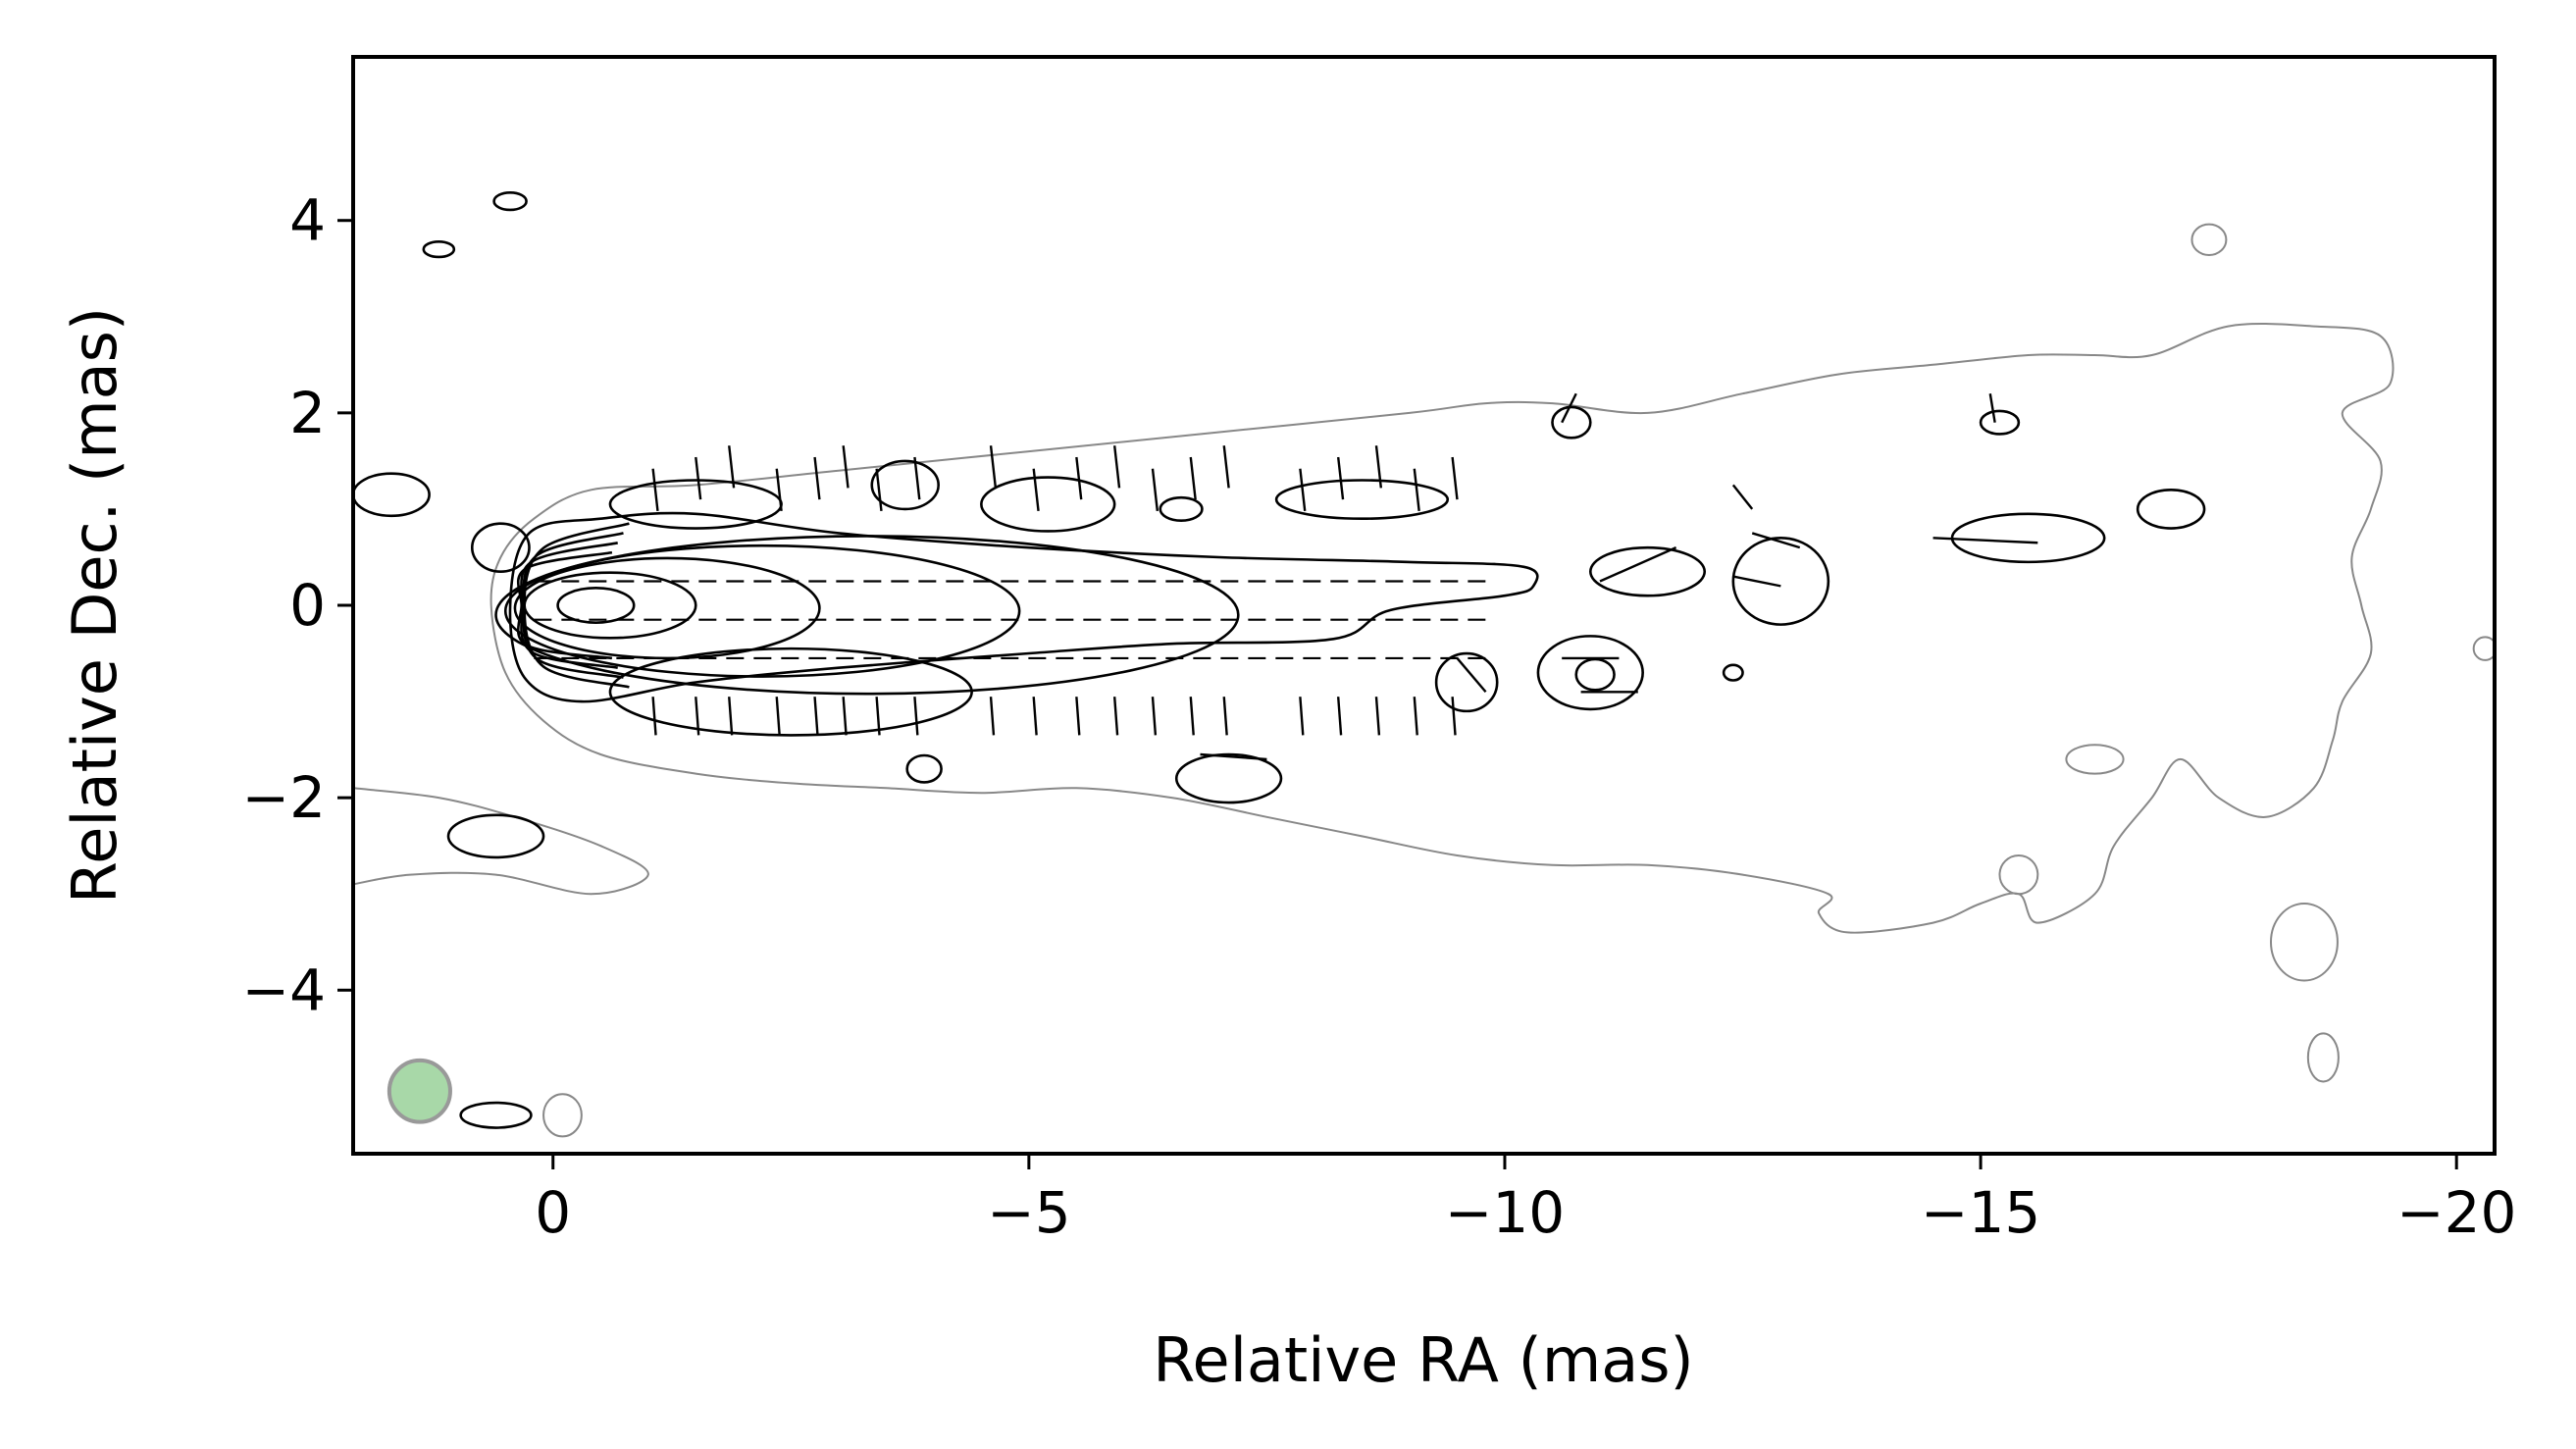 This screenshot has height=1449, width=2576. I want to click on outer-contour-lower-branch, so click(501, 842).